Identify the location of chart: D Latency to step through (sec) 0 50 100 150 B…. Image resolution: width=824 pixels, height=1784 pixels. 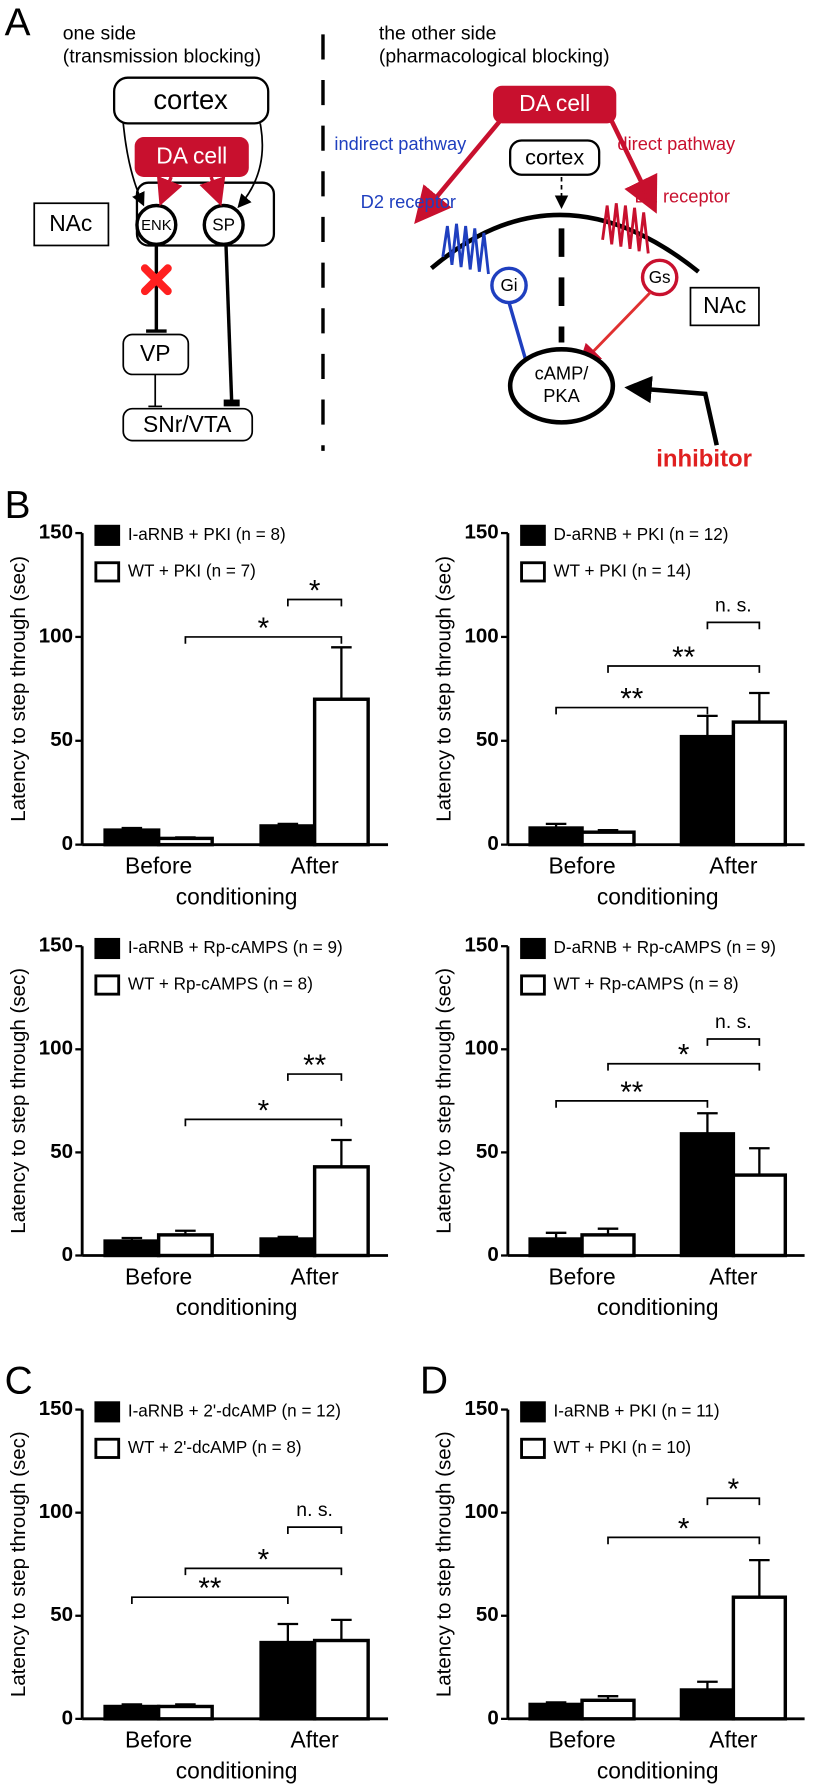
(612, 1572).